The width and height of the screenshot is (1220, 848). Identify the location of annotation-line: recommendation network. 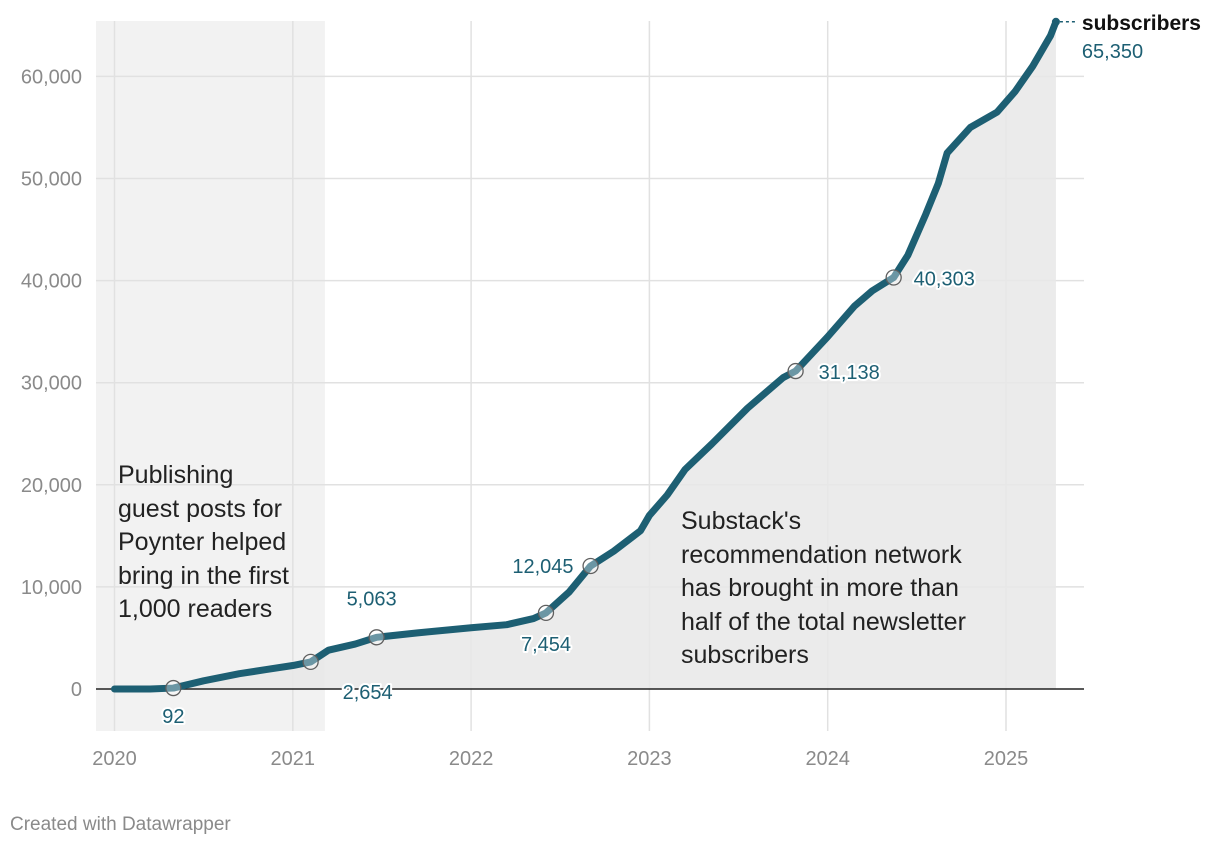
(821, 555).